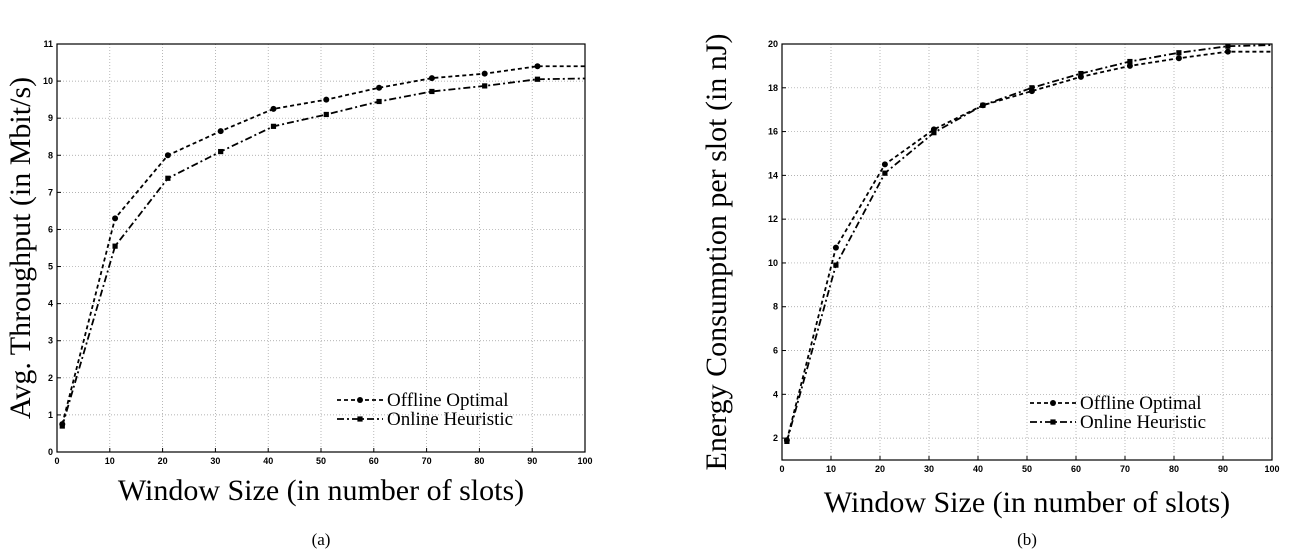 The image size is (1299, 554). Describe the element at coordinates (50, 118) in the screenshot. I see `y-tick-label: 9` at that location.